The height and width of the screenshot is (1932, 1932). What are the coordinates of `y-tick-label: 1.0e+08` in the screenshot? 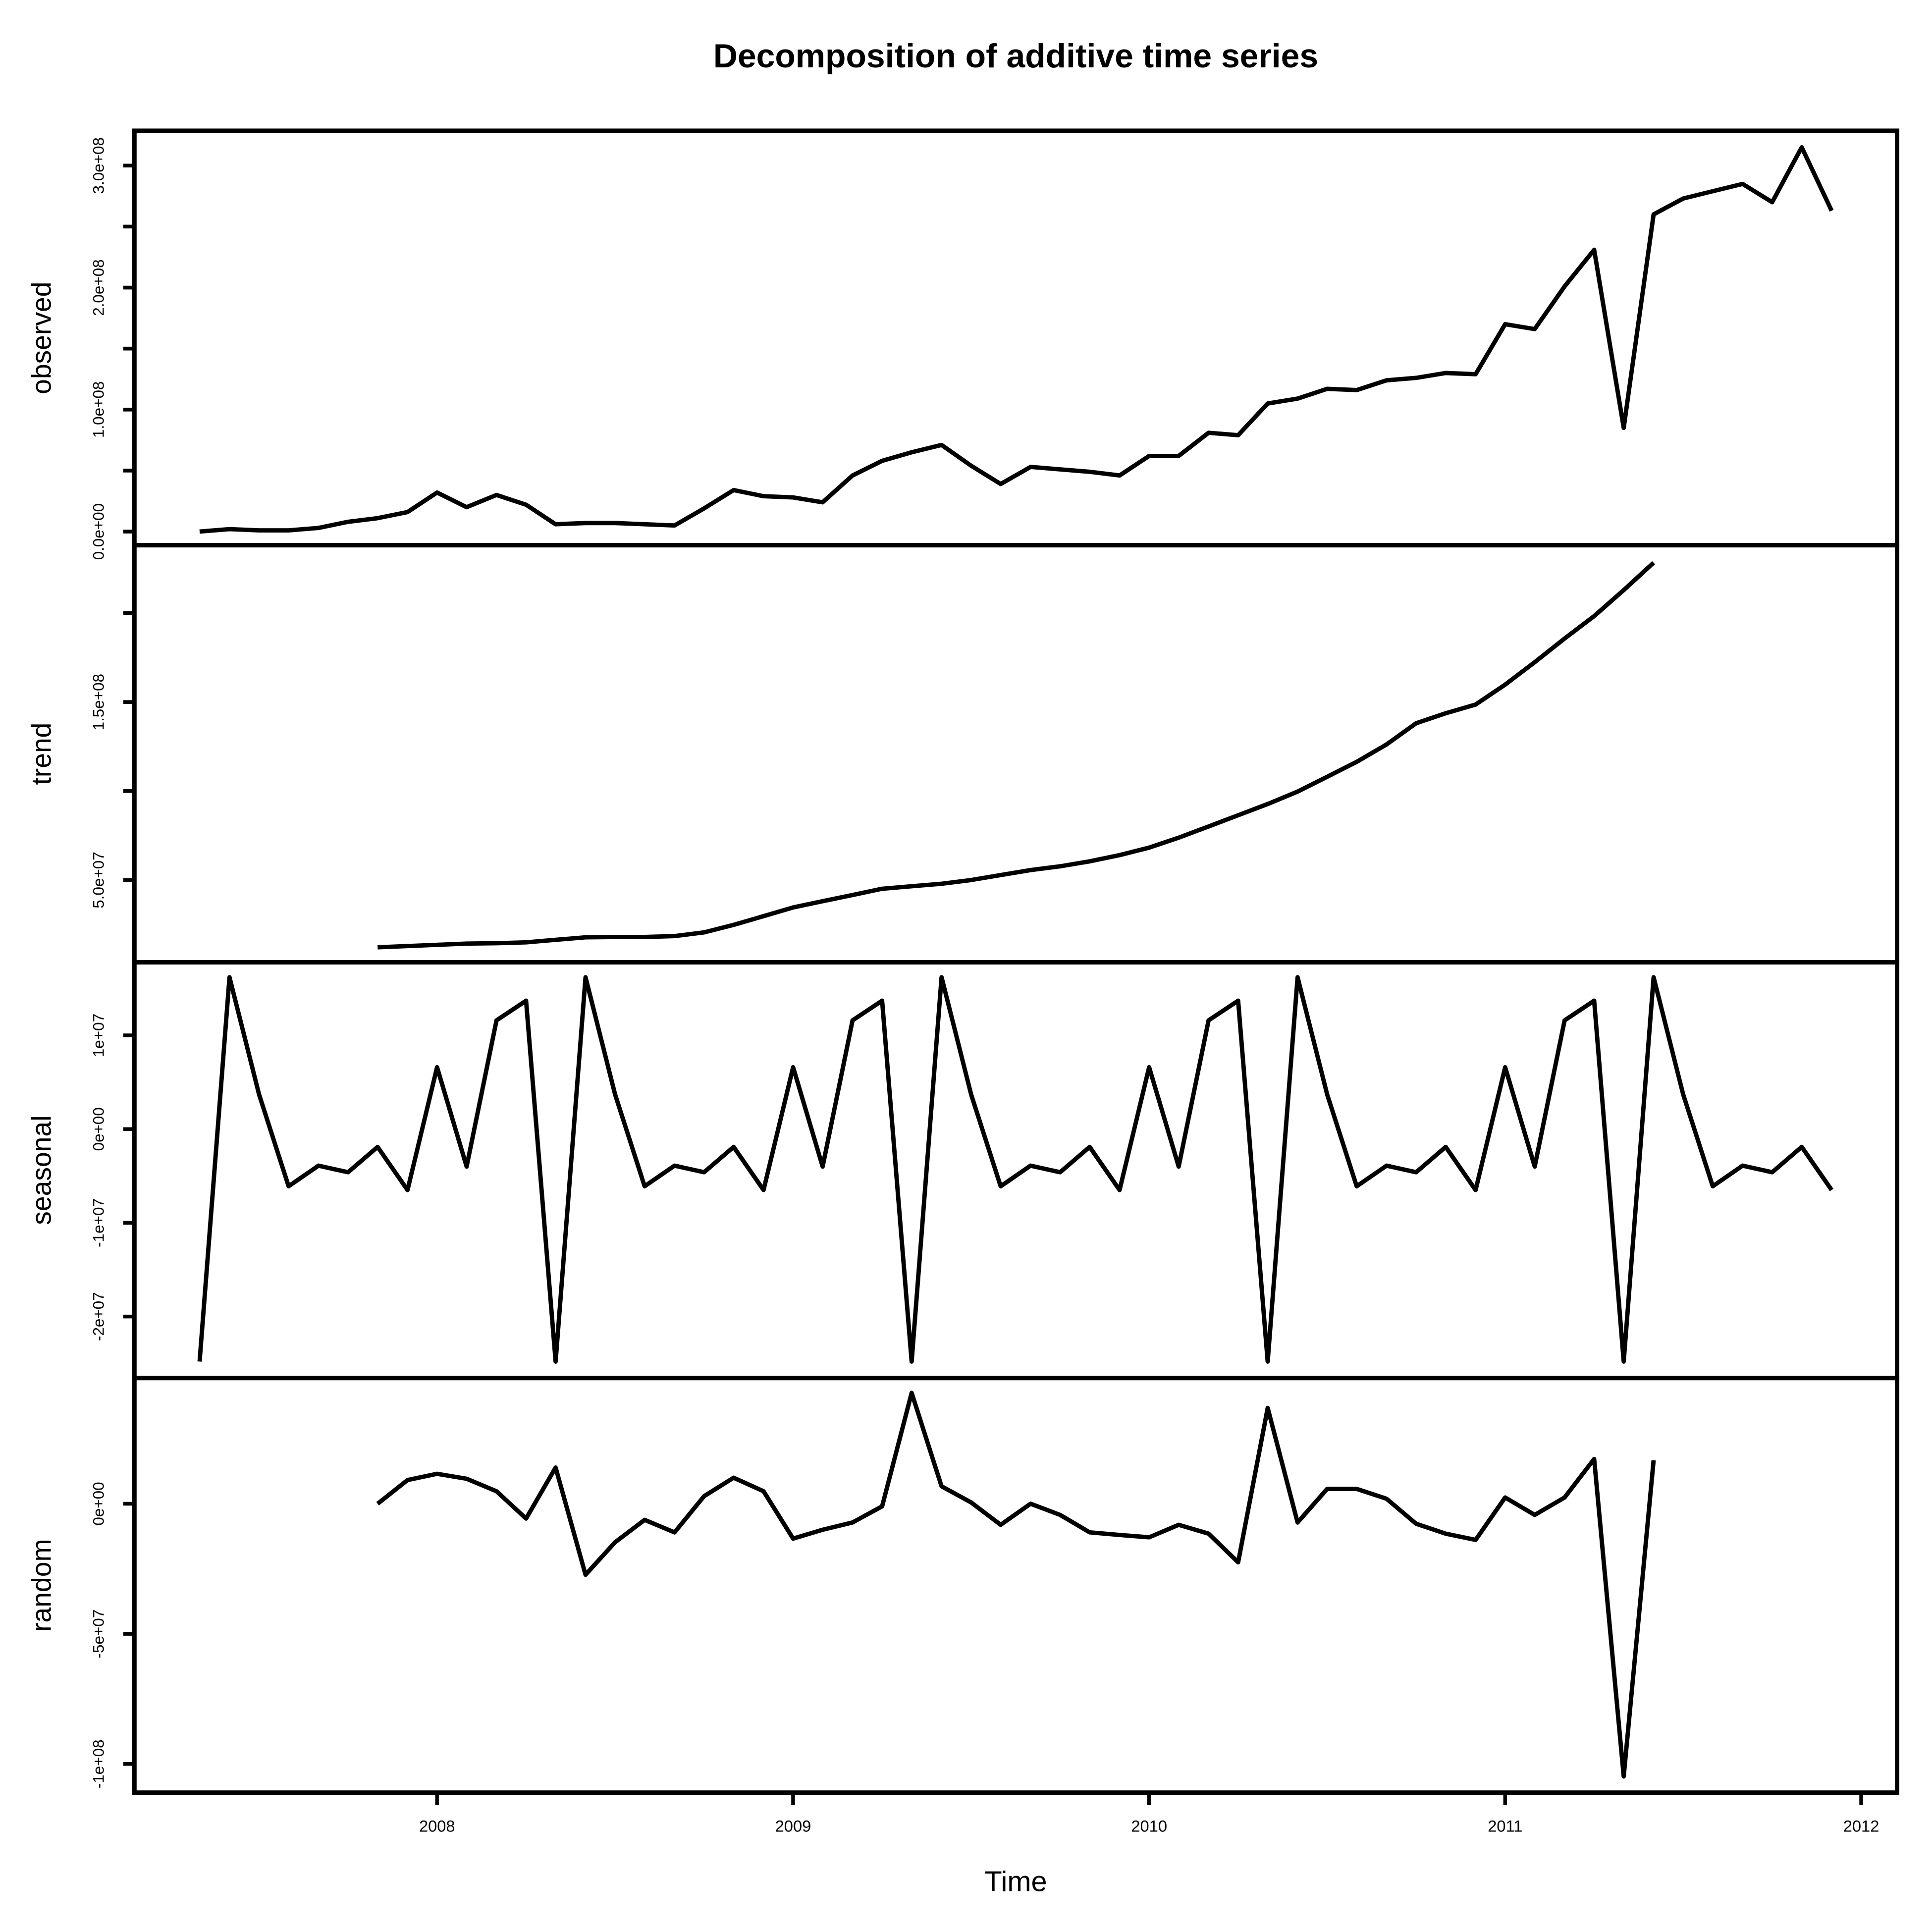 It's located at (98, 409).